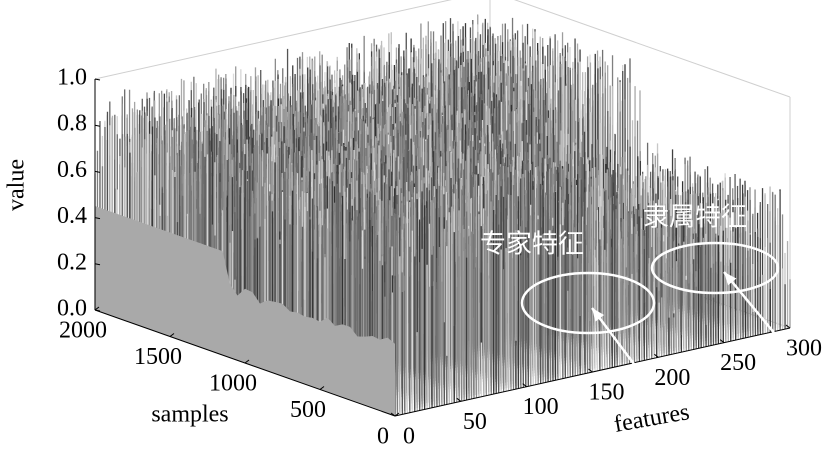 This screenshot has width=834, height=455. I want to click on y-axis-label: samples, so click(189, 415).